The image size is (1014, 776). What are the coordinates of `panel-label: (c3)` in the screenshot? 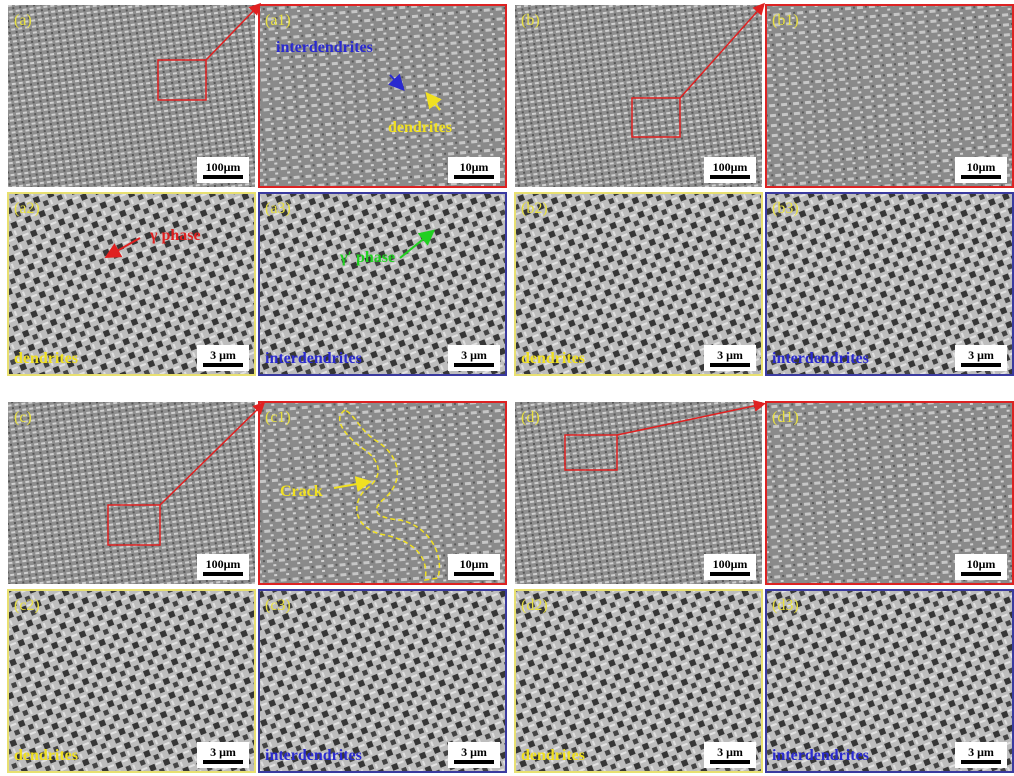 It's located at (278, 605).